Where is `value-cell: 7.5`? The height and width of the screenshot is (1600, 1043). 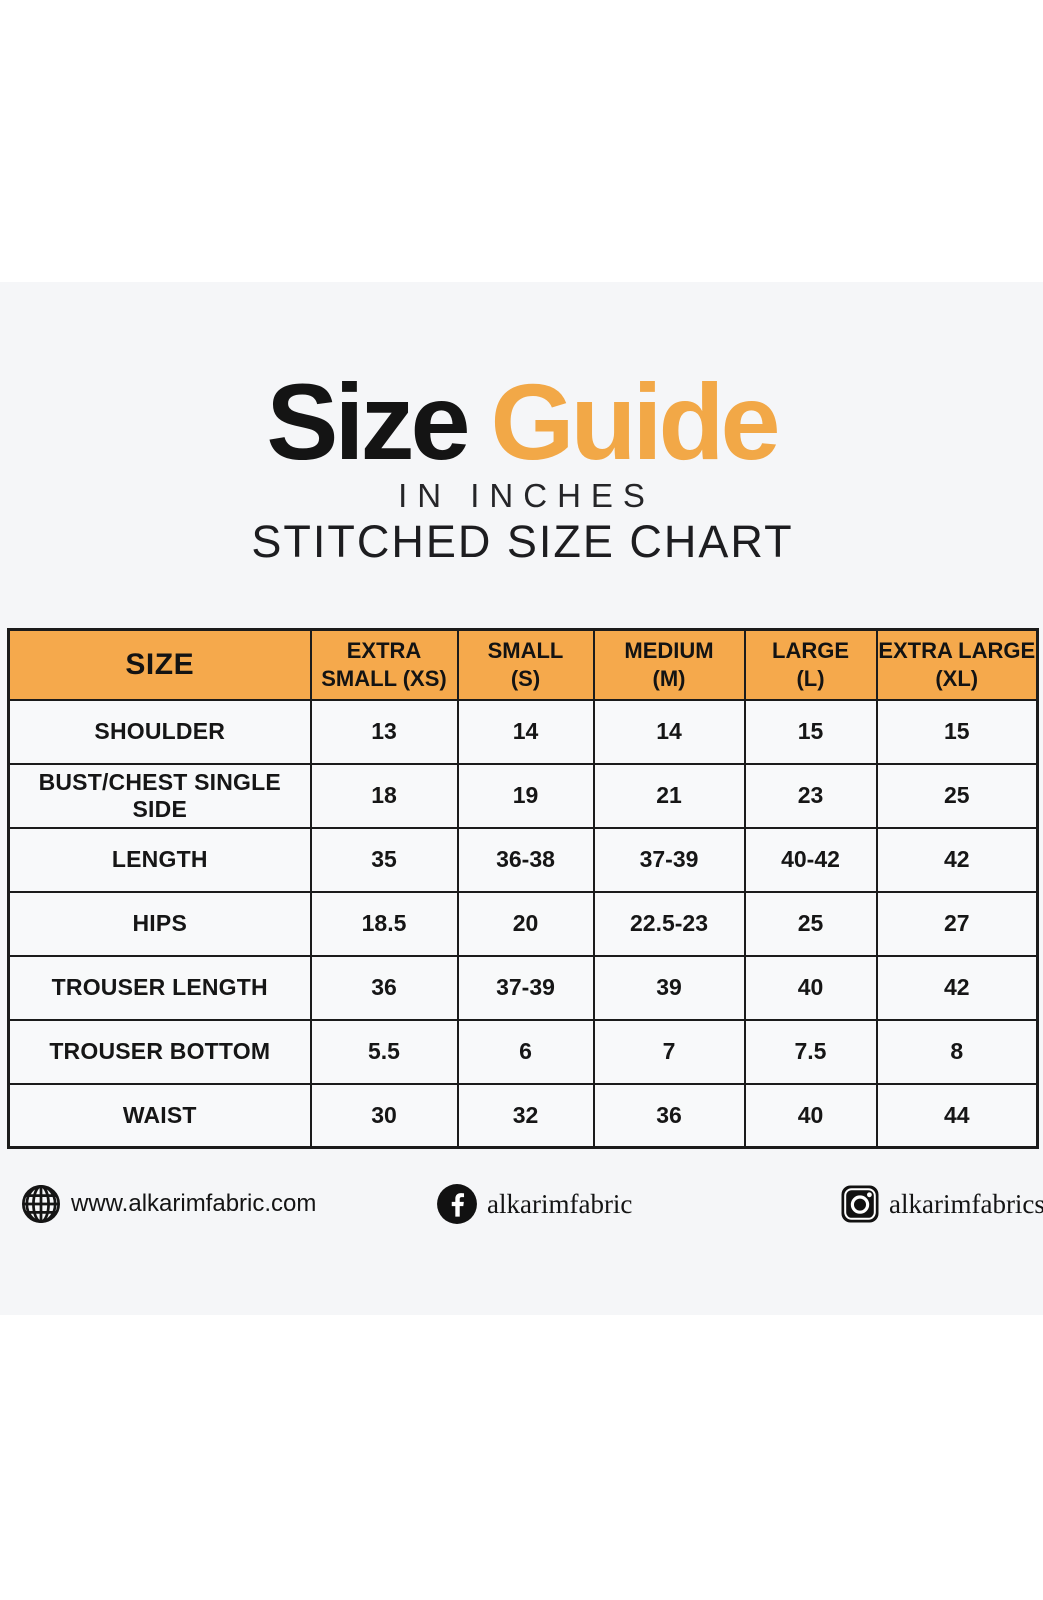 value-cell: 7.5 is located at coordinates (810, 1051).